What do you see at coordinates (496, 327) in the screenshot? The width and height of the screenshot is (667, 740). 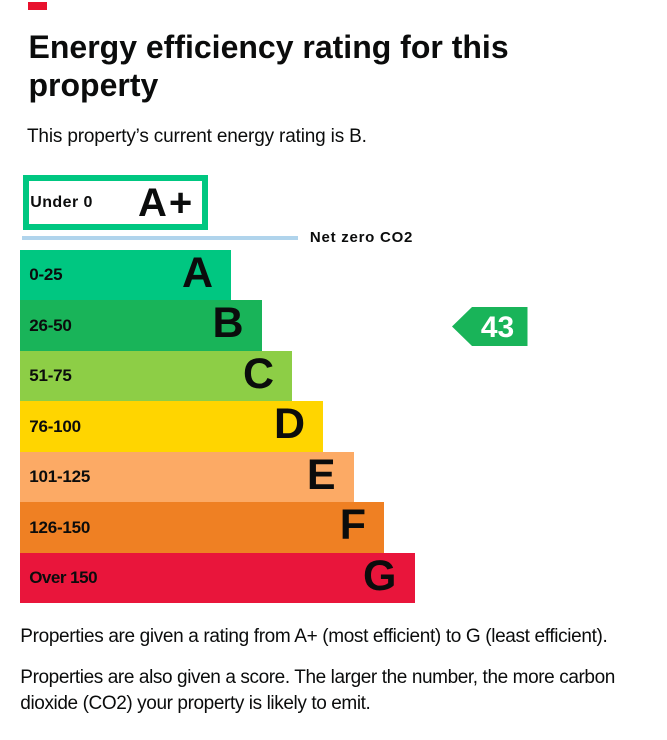 I see `svg-text: 43` at bounding box center [496, 327].